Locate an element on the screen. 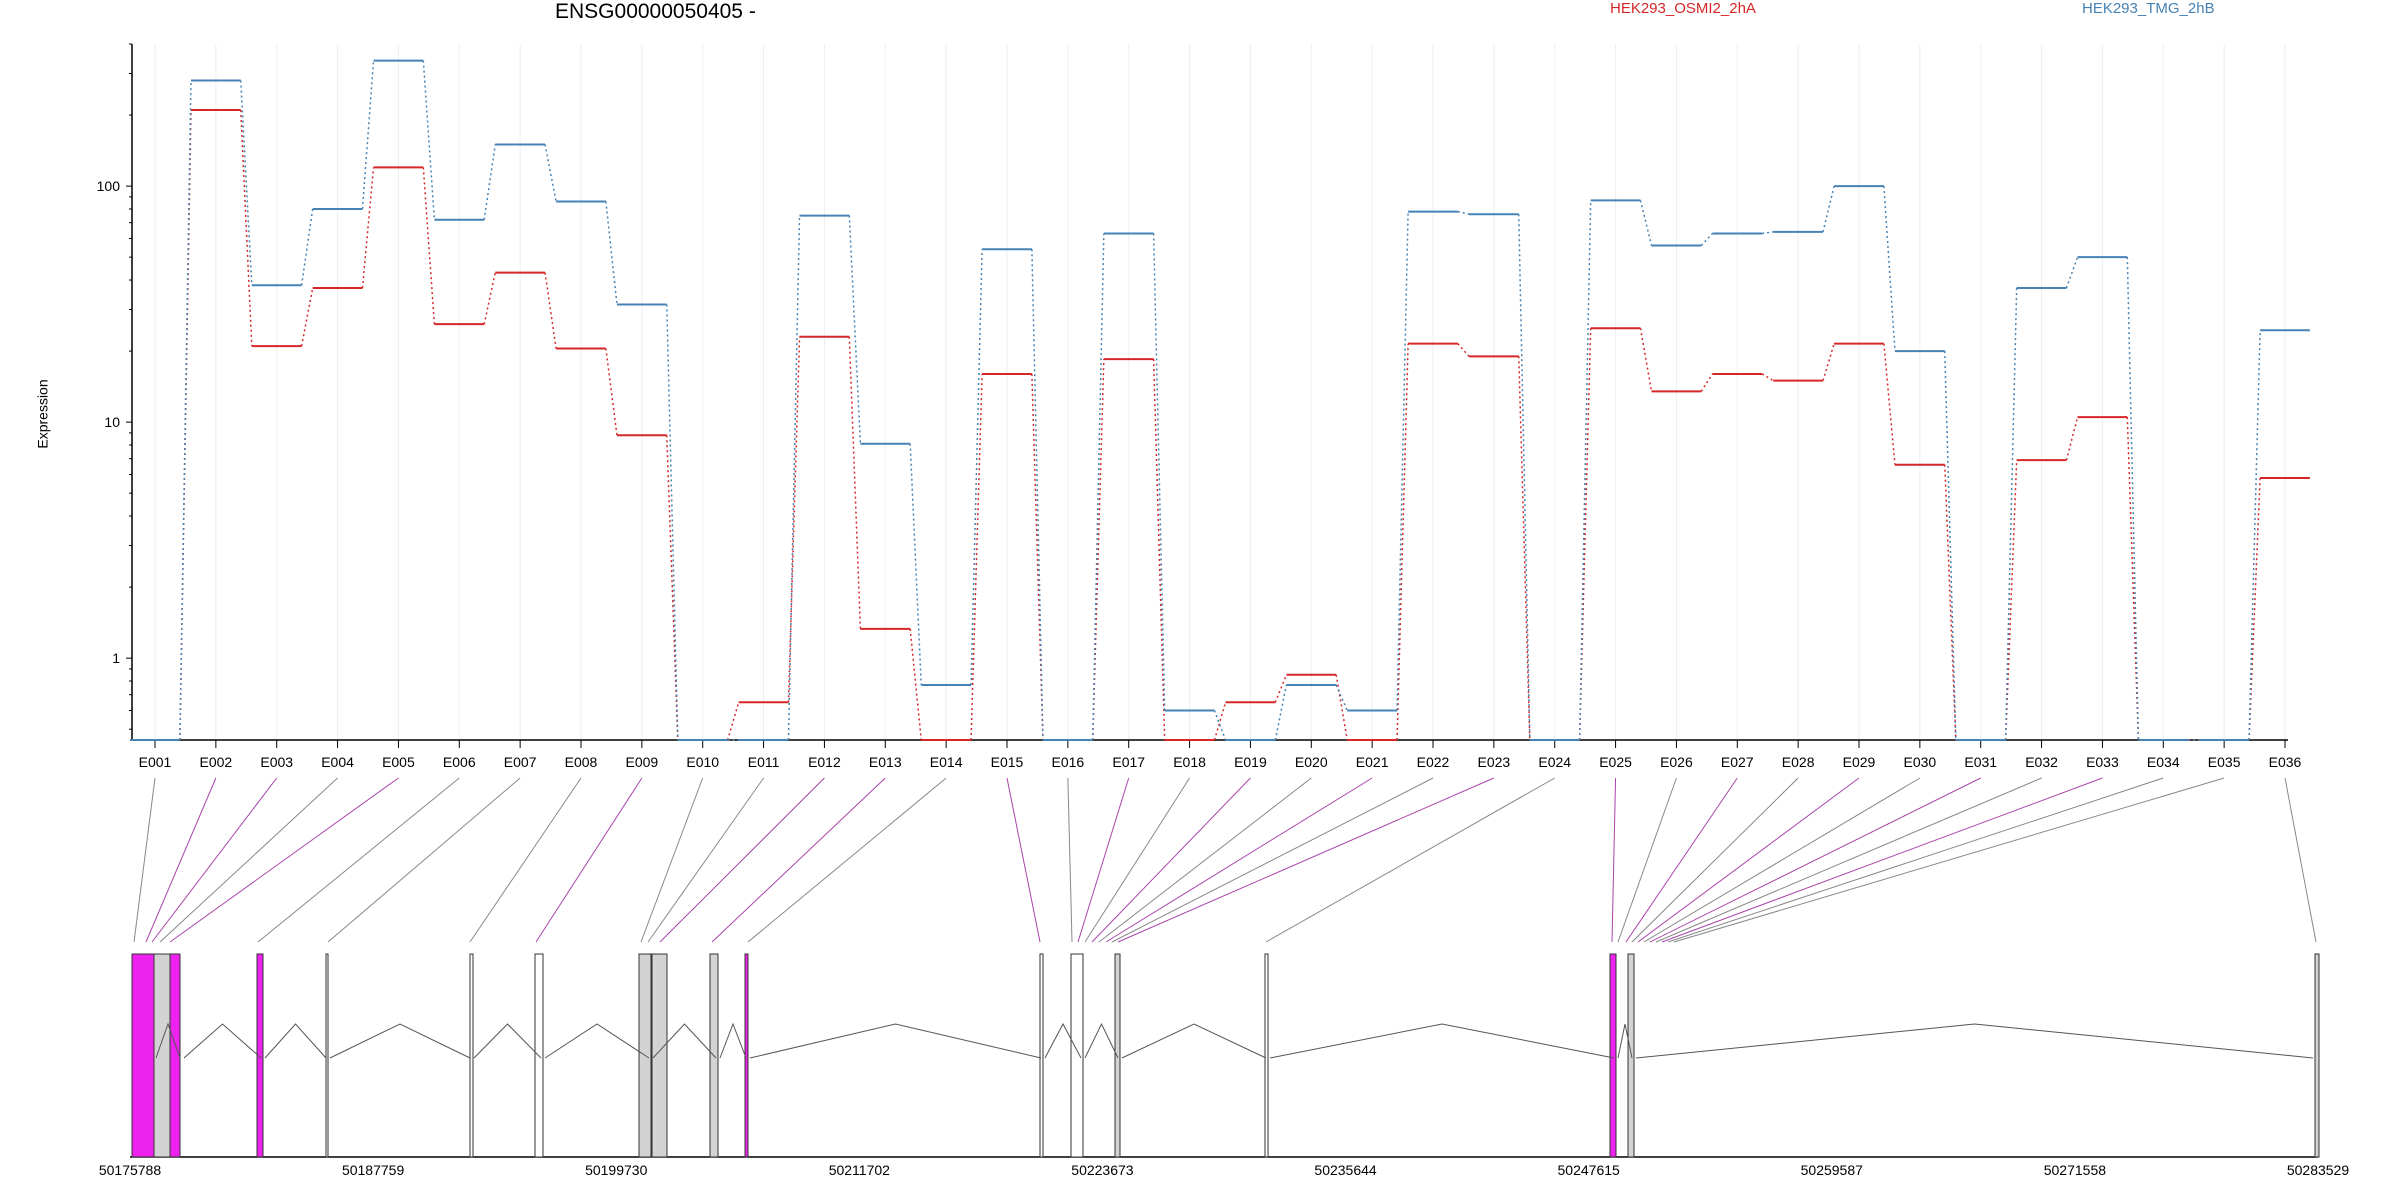 This screenshot has width=2400, height=1200. connector-E015 is located at coordinates (1023, 860).